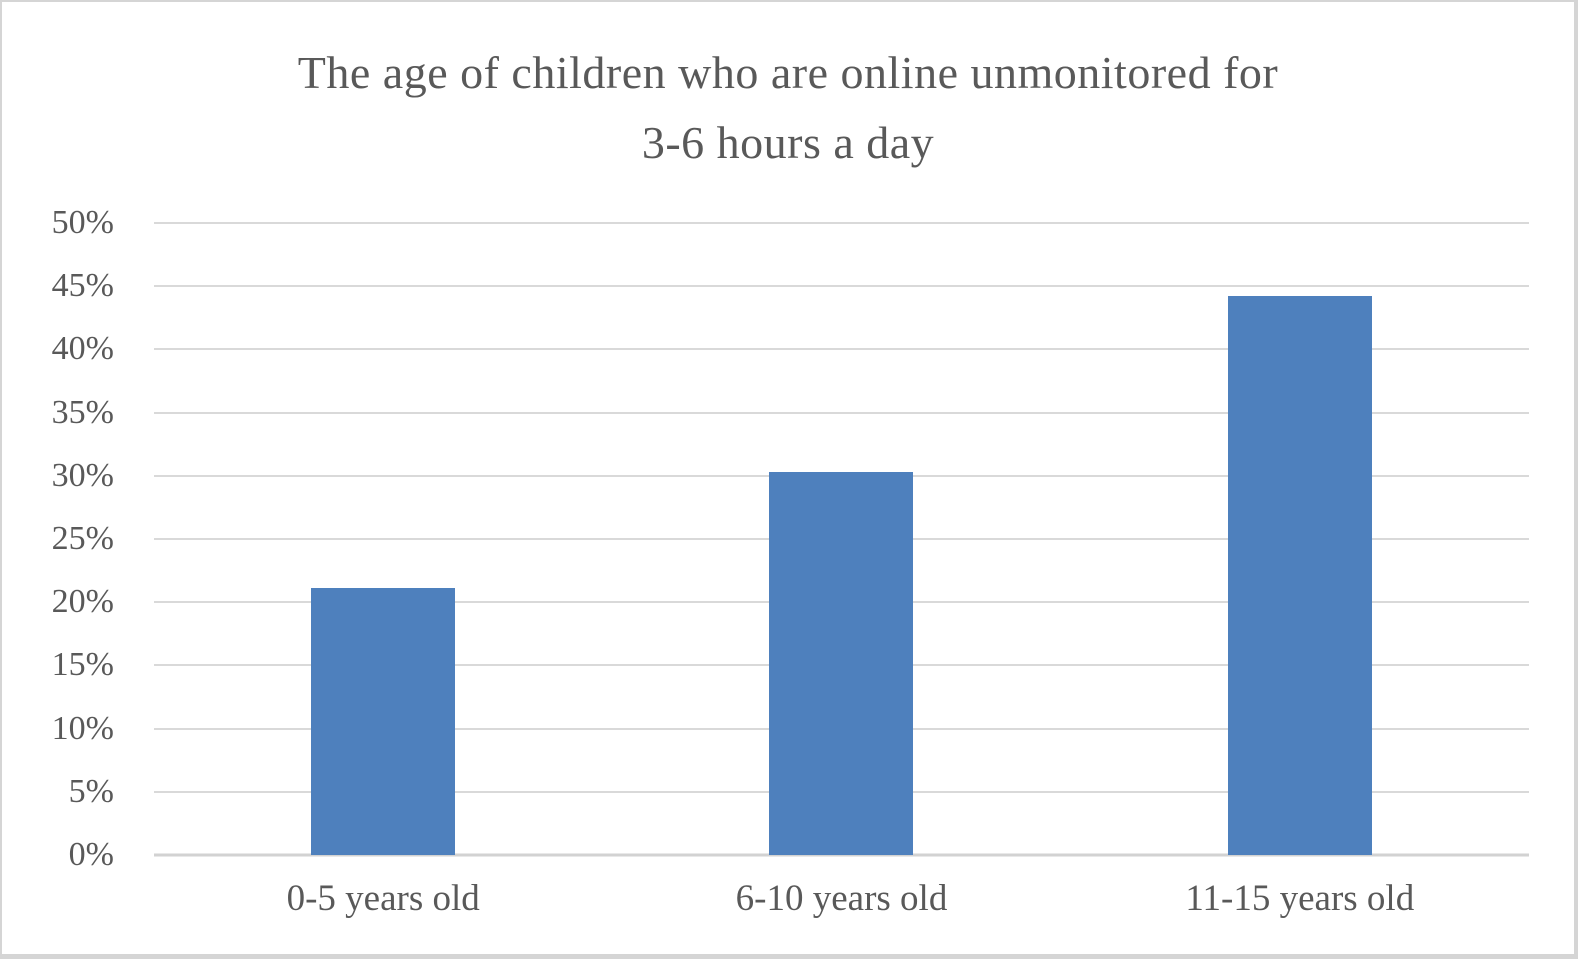  I want to click on y-tick-label: 50%, so click(82, 222).